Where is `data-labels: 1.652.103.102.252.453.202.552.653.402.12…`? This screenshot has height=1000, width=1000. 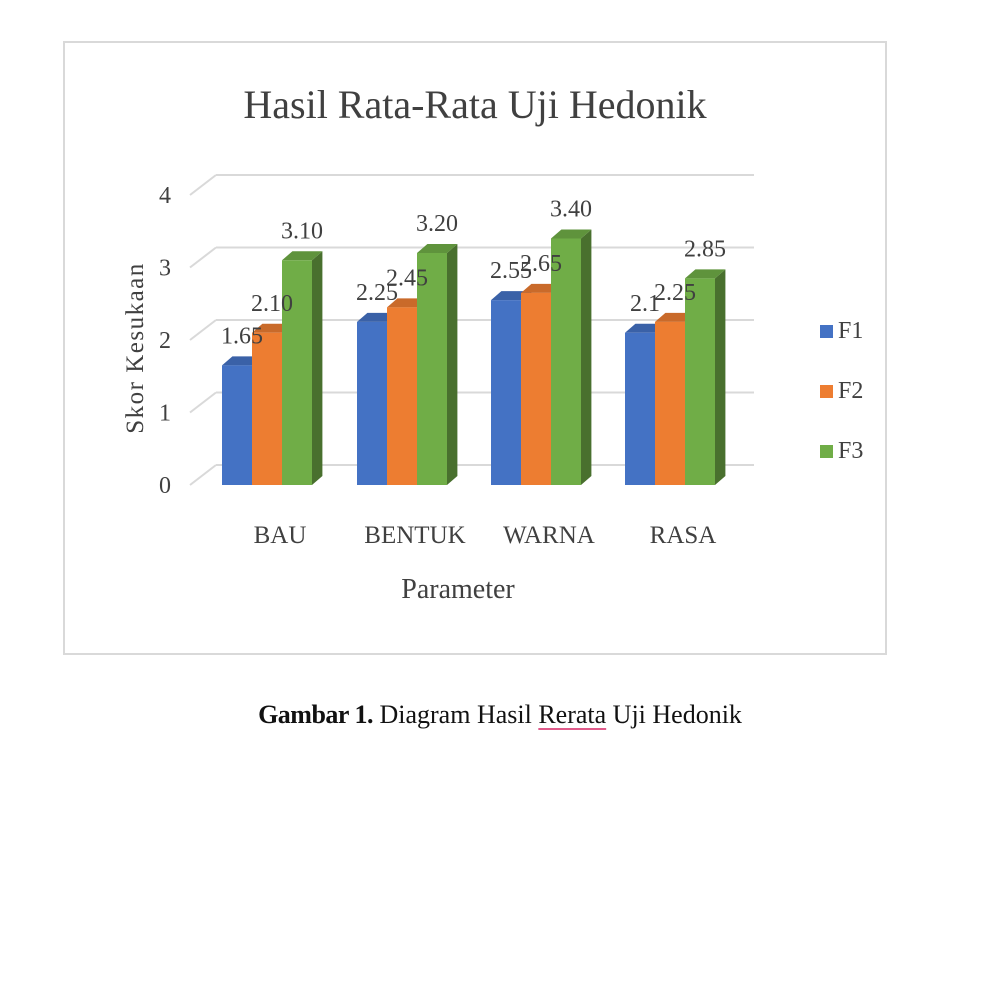
data-labels: 1.652.103.102.252.453.202.552.653.402.12… is located at coordinates (473, 273).